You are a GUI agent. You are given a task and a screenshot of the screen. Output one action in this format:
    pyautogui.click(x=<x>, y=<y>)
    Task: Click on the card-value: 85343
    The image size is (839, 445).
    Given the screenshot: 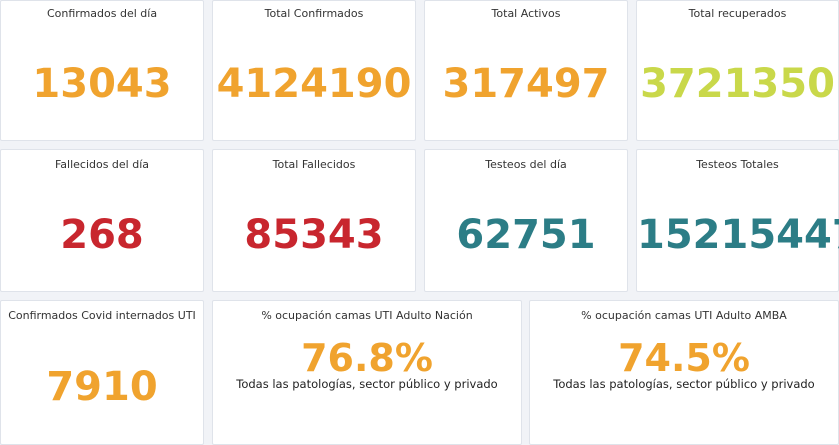 What is the action you would take?
    pyautogui.click(x=314, y=235)
    